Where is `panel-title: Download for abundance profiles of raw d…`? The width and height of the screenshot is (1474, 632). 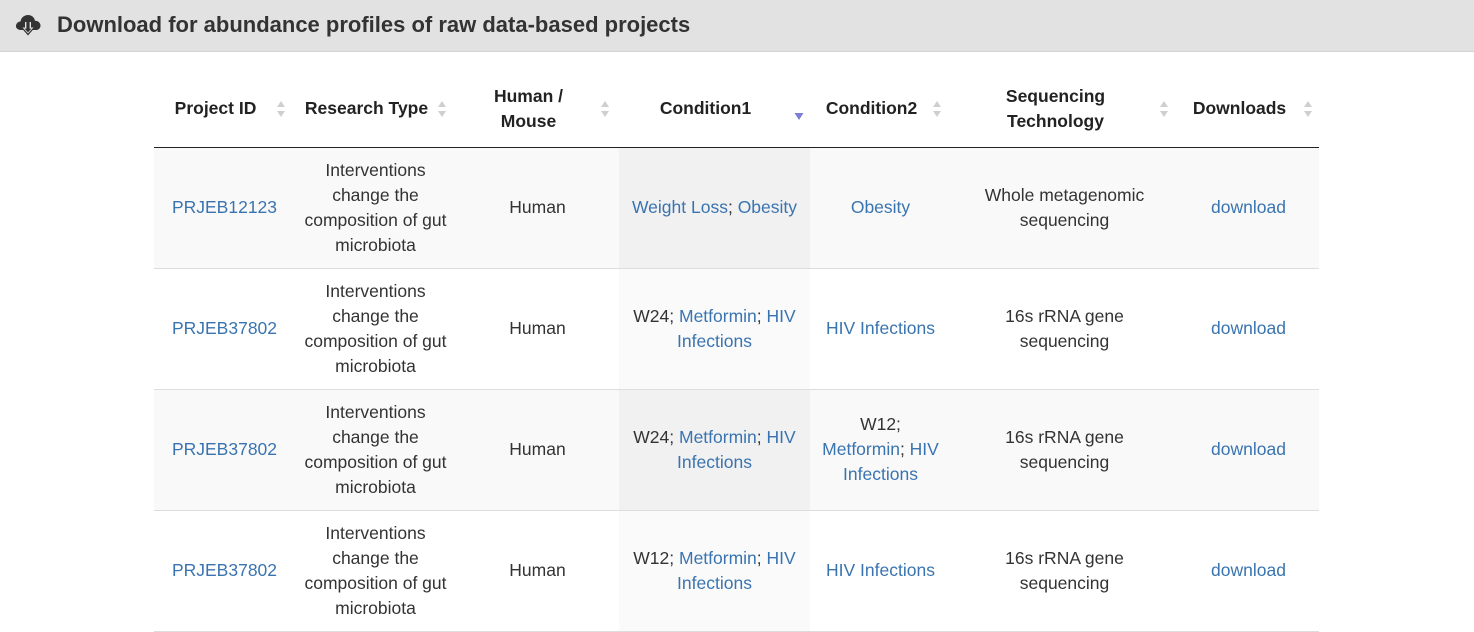 panel-title: Download for abundance profiles of raw d… is located at coordinates (374, 24).